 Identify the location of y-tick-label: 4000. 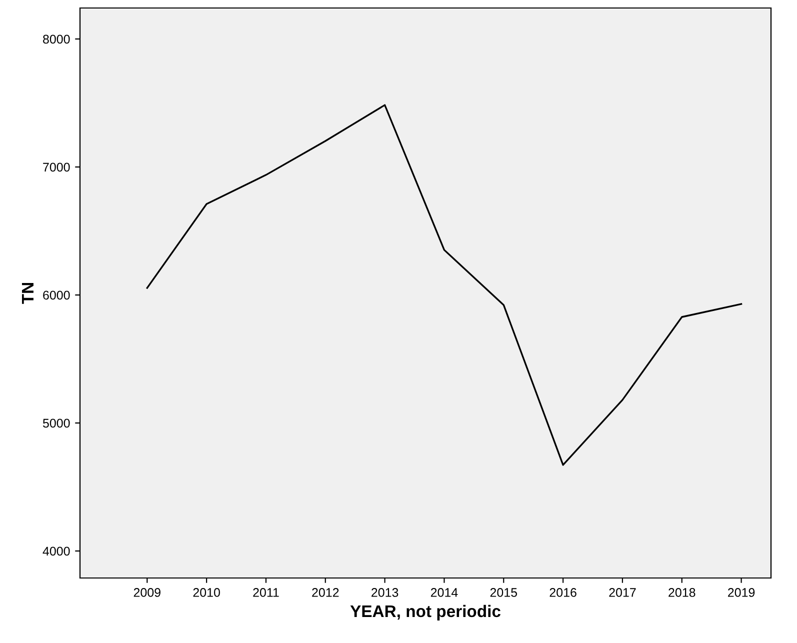
(56, 551).